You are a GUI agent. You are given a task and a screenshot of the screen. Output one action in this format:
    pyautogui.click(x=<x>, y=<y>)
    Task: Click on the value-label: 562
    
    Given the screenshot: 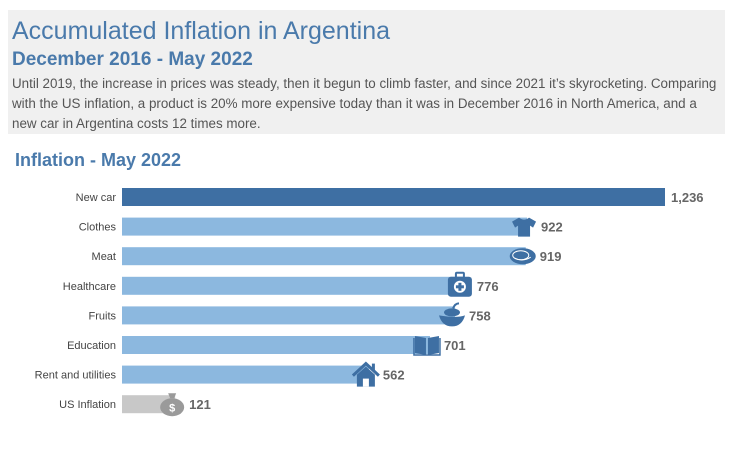 What is the action you would take?
    pyautogui.click(x=394, y=375)
    